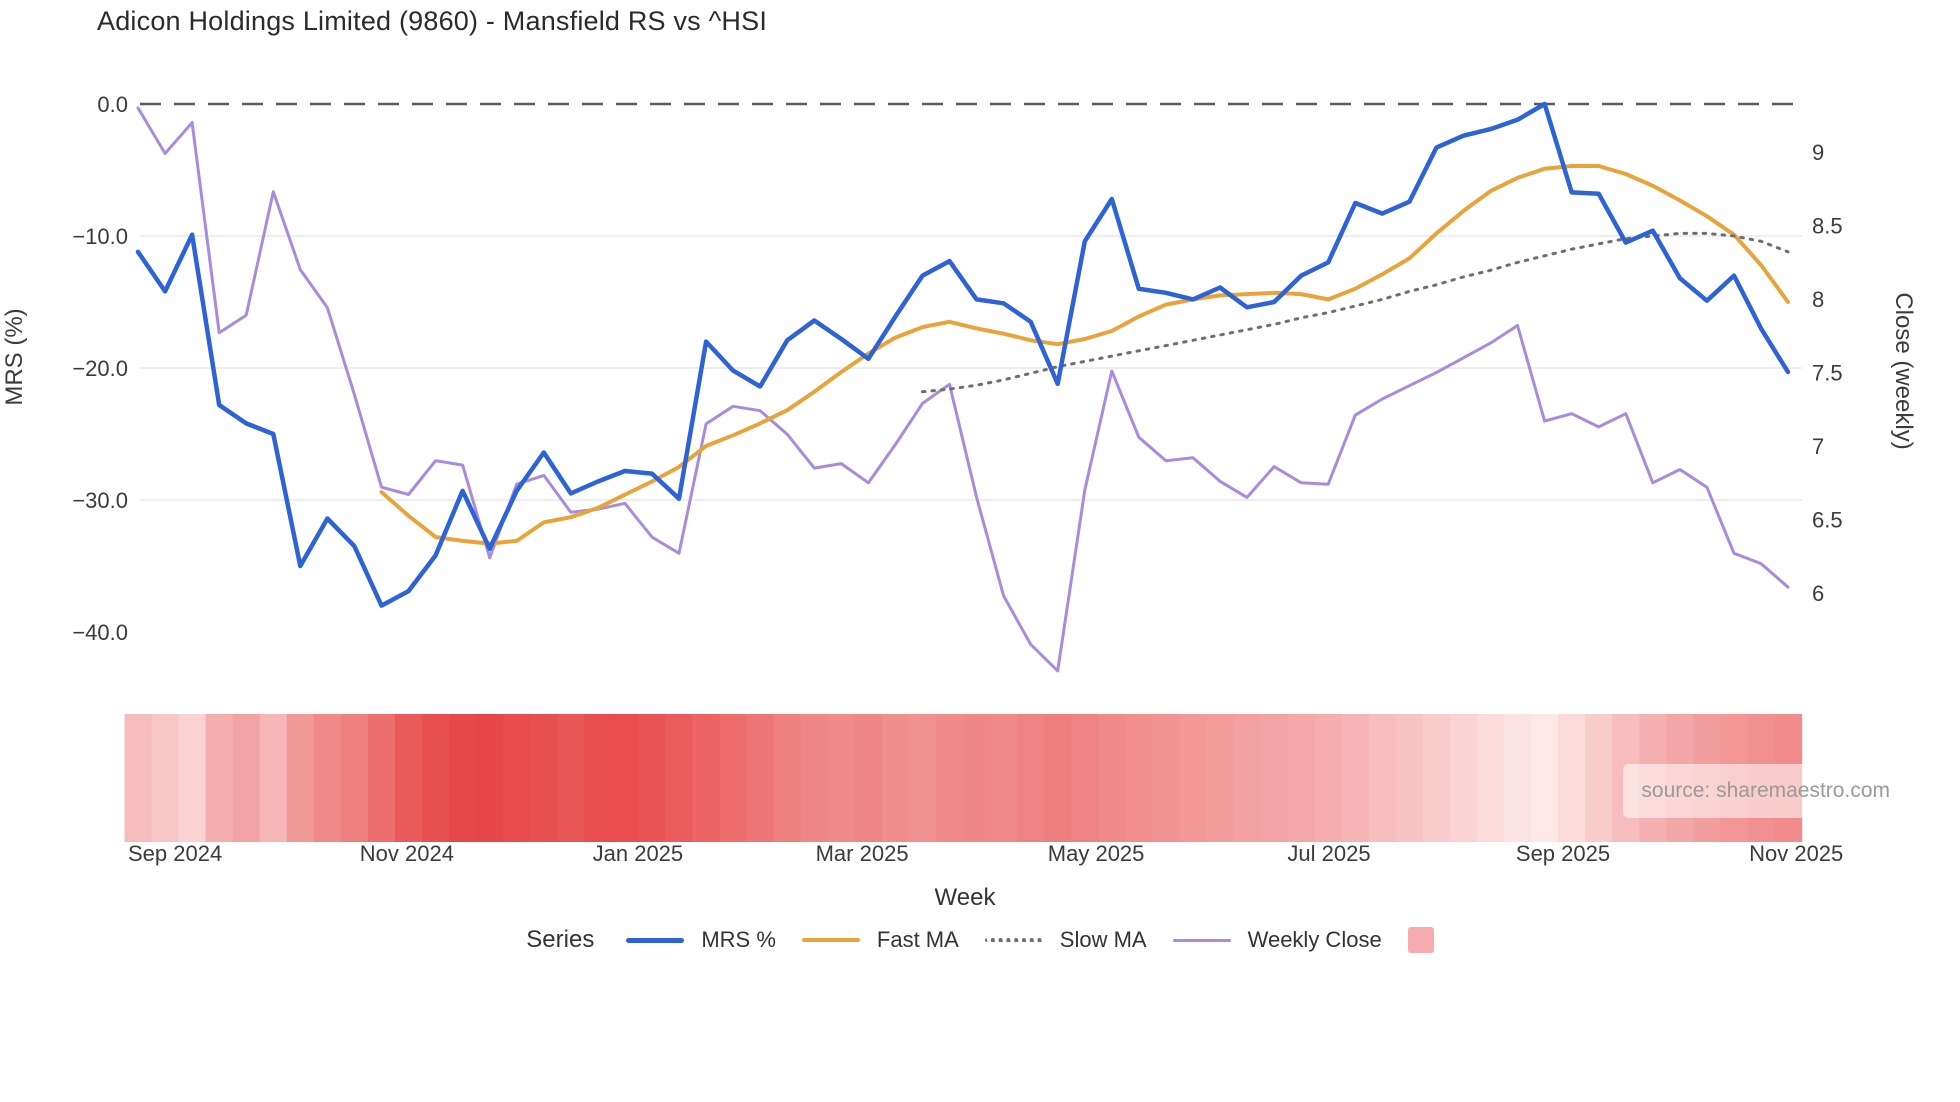  Describe the element at coordinates (1827, 373) in the screenshot. I see `y-axis-right-tick-label: 7.5` at that location.